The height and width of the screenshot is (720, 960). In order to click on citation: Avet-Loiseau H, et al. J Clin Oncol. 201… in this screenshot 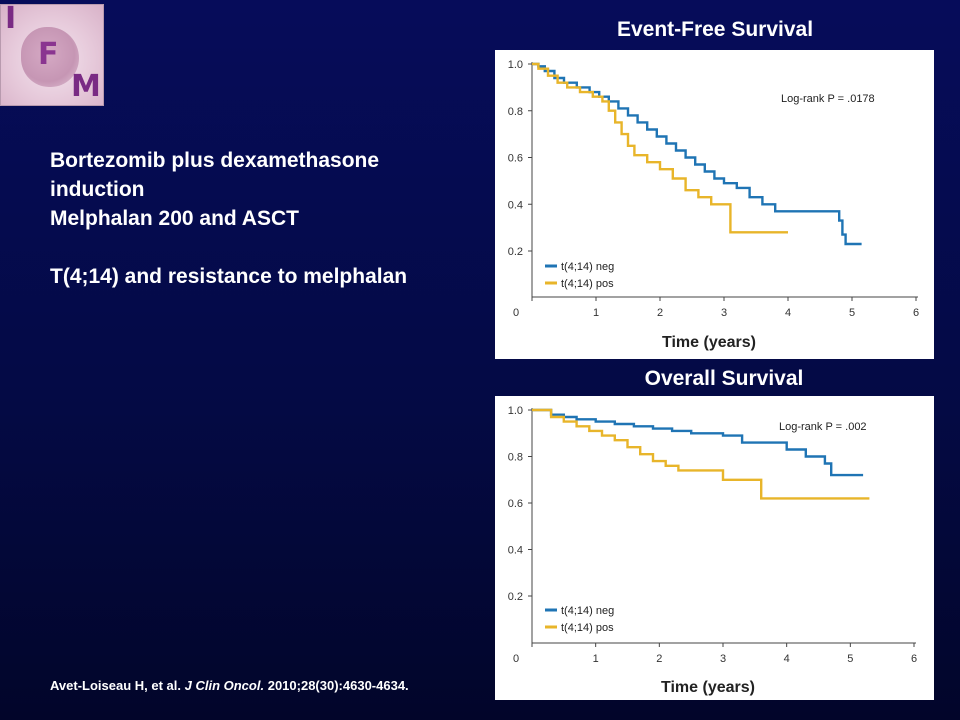, I will do `click(229, 685)`.